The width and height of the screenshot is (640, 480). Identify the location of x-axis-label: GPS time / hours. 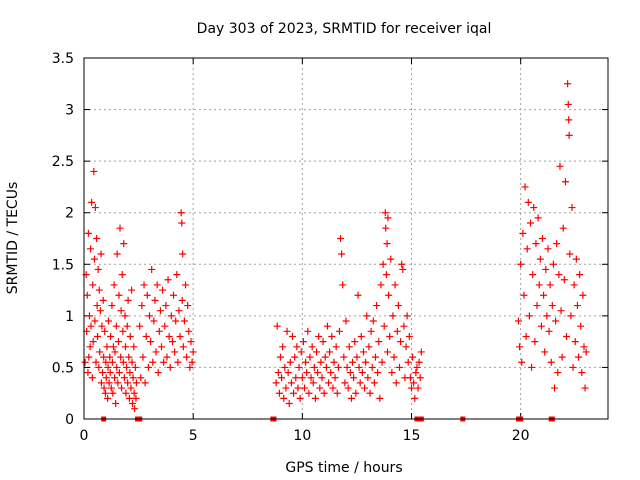
(343, 468).